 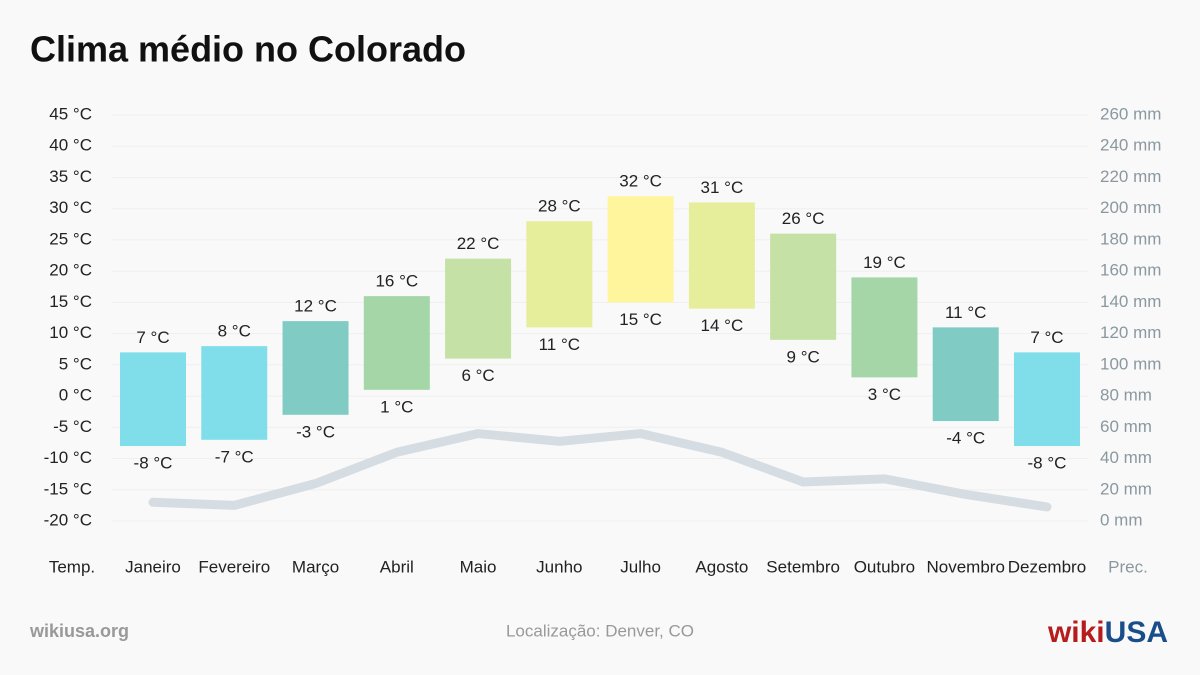 What do you see at coordinates (884, 262) in the screenshot?
I see `max-label: 19 °C` at bounding box center [884, 262].